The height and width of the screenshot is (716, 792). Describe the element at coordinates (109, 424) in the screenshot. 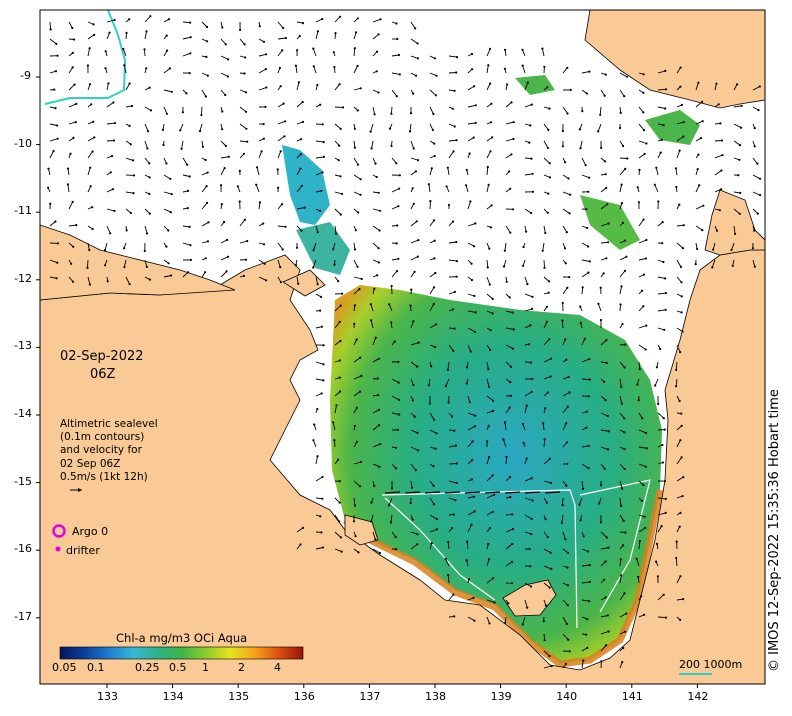

I see `description-line: Altimetric sealevel` at that location.